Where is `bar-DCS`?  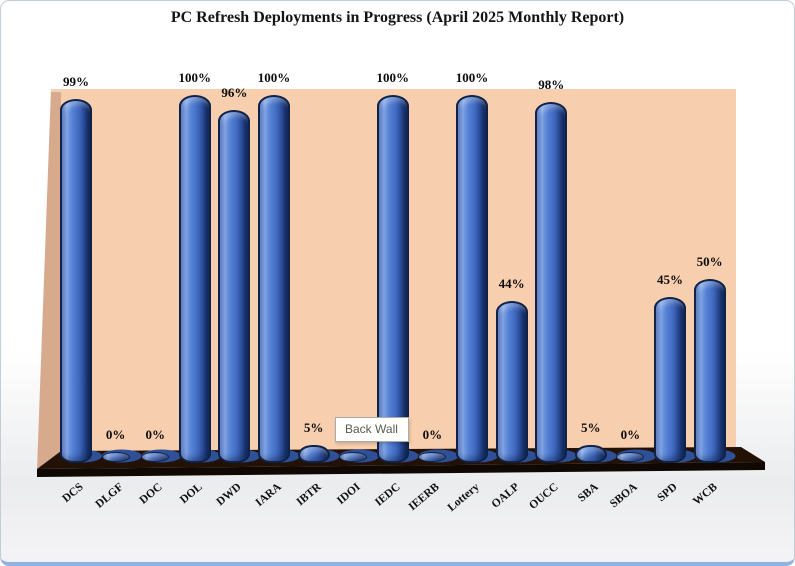
bar-DCS is located at coordinates (76, 281).